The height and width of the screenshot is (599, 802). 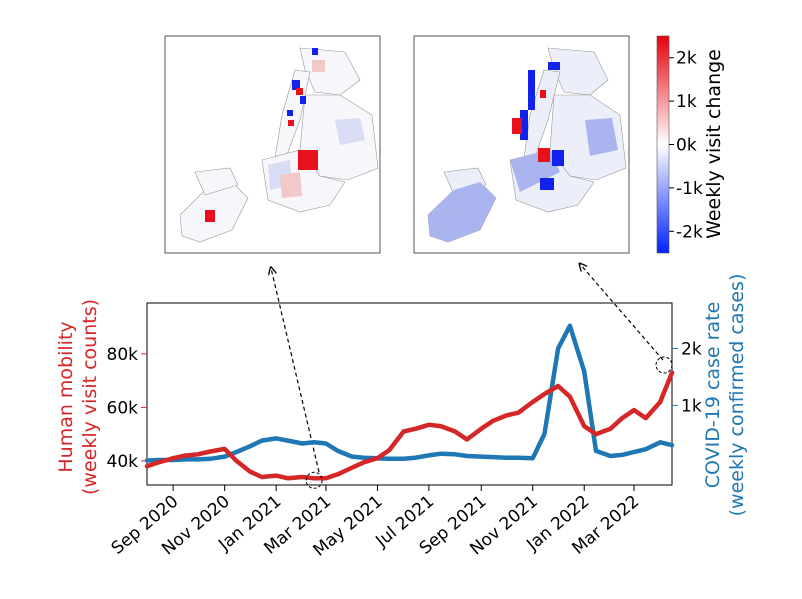 I want to click on y-axis-right-label-line2: (weekly confirmed cases), so click(x=737, y=395).